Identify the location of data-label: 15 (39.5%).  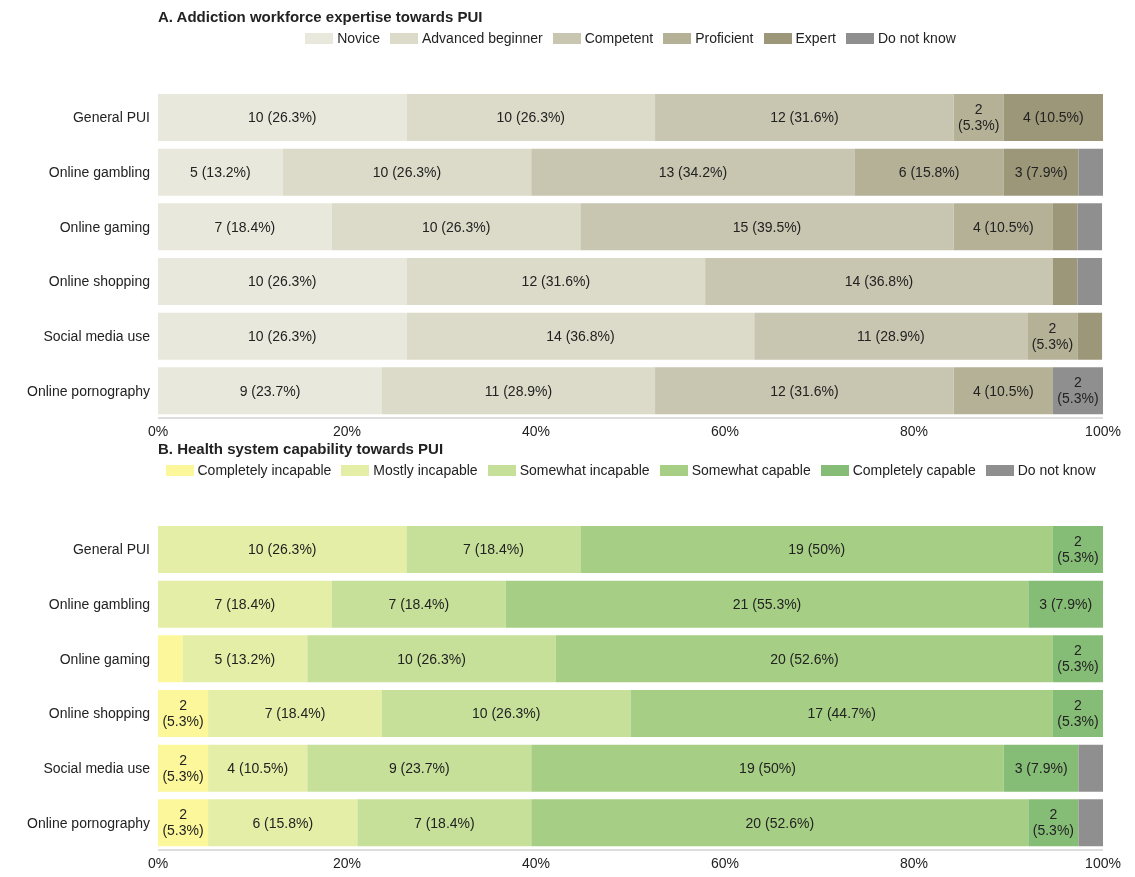
(767, 226).